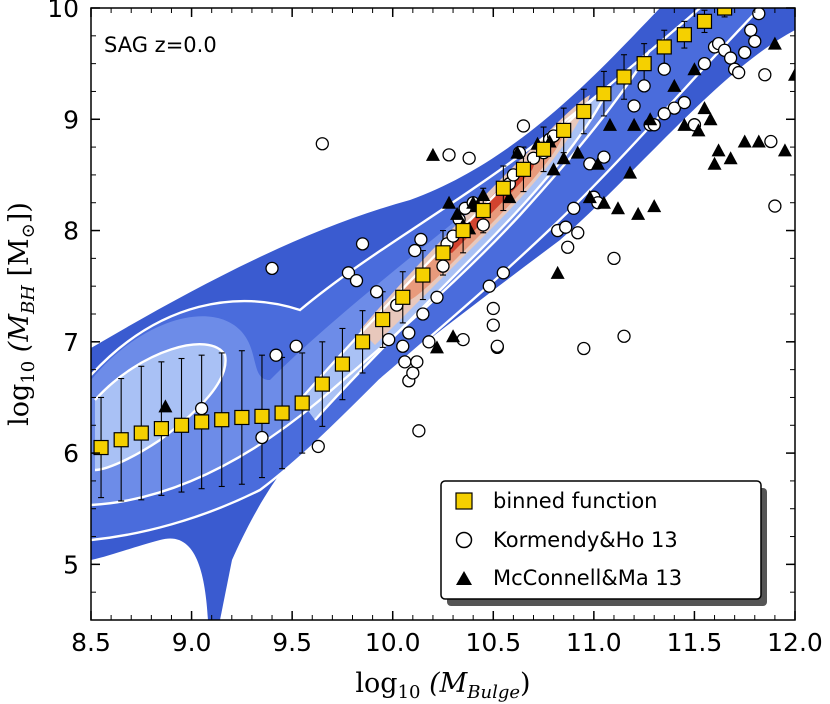  I want to click on y-title-log: log, so click(19, 405).